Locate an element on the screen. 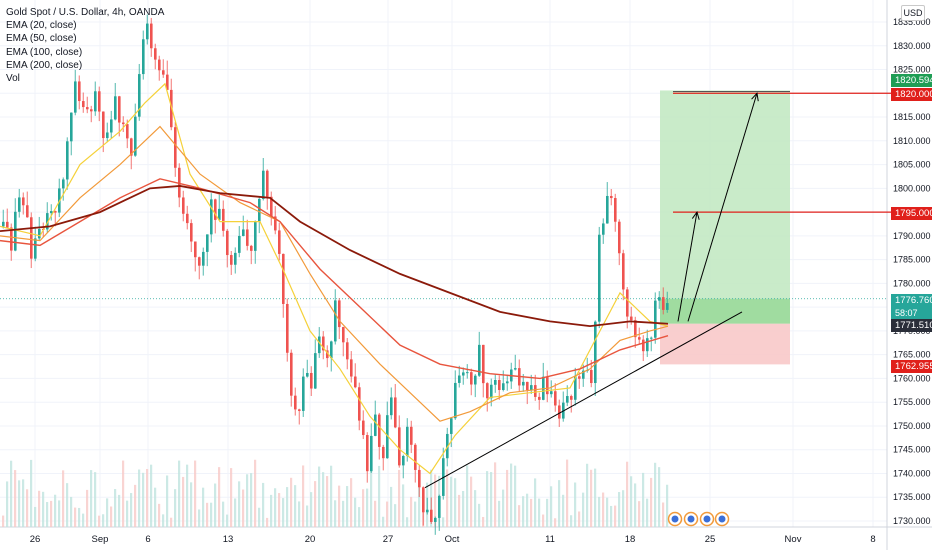 Image resolution: width=932 pixels, height=555 pixels. y-tick-label: 1755.000 is located at coordinates (912, 402).